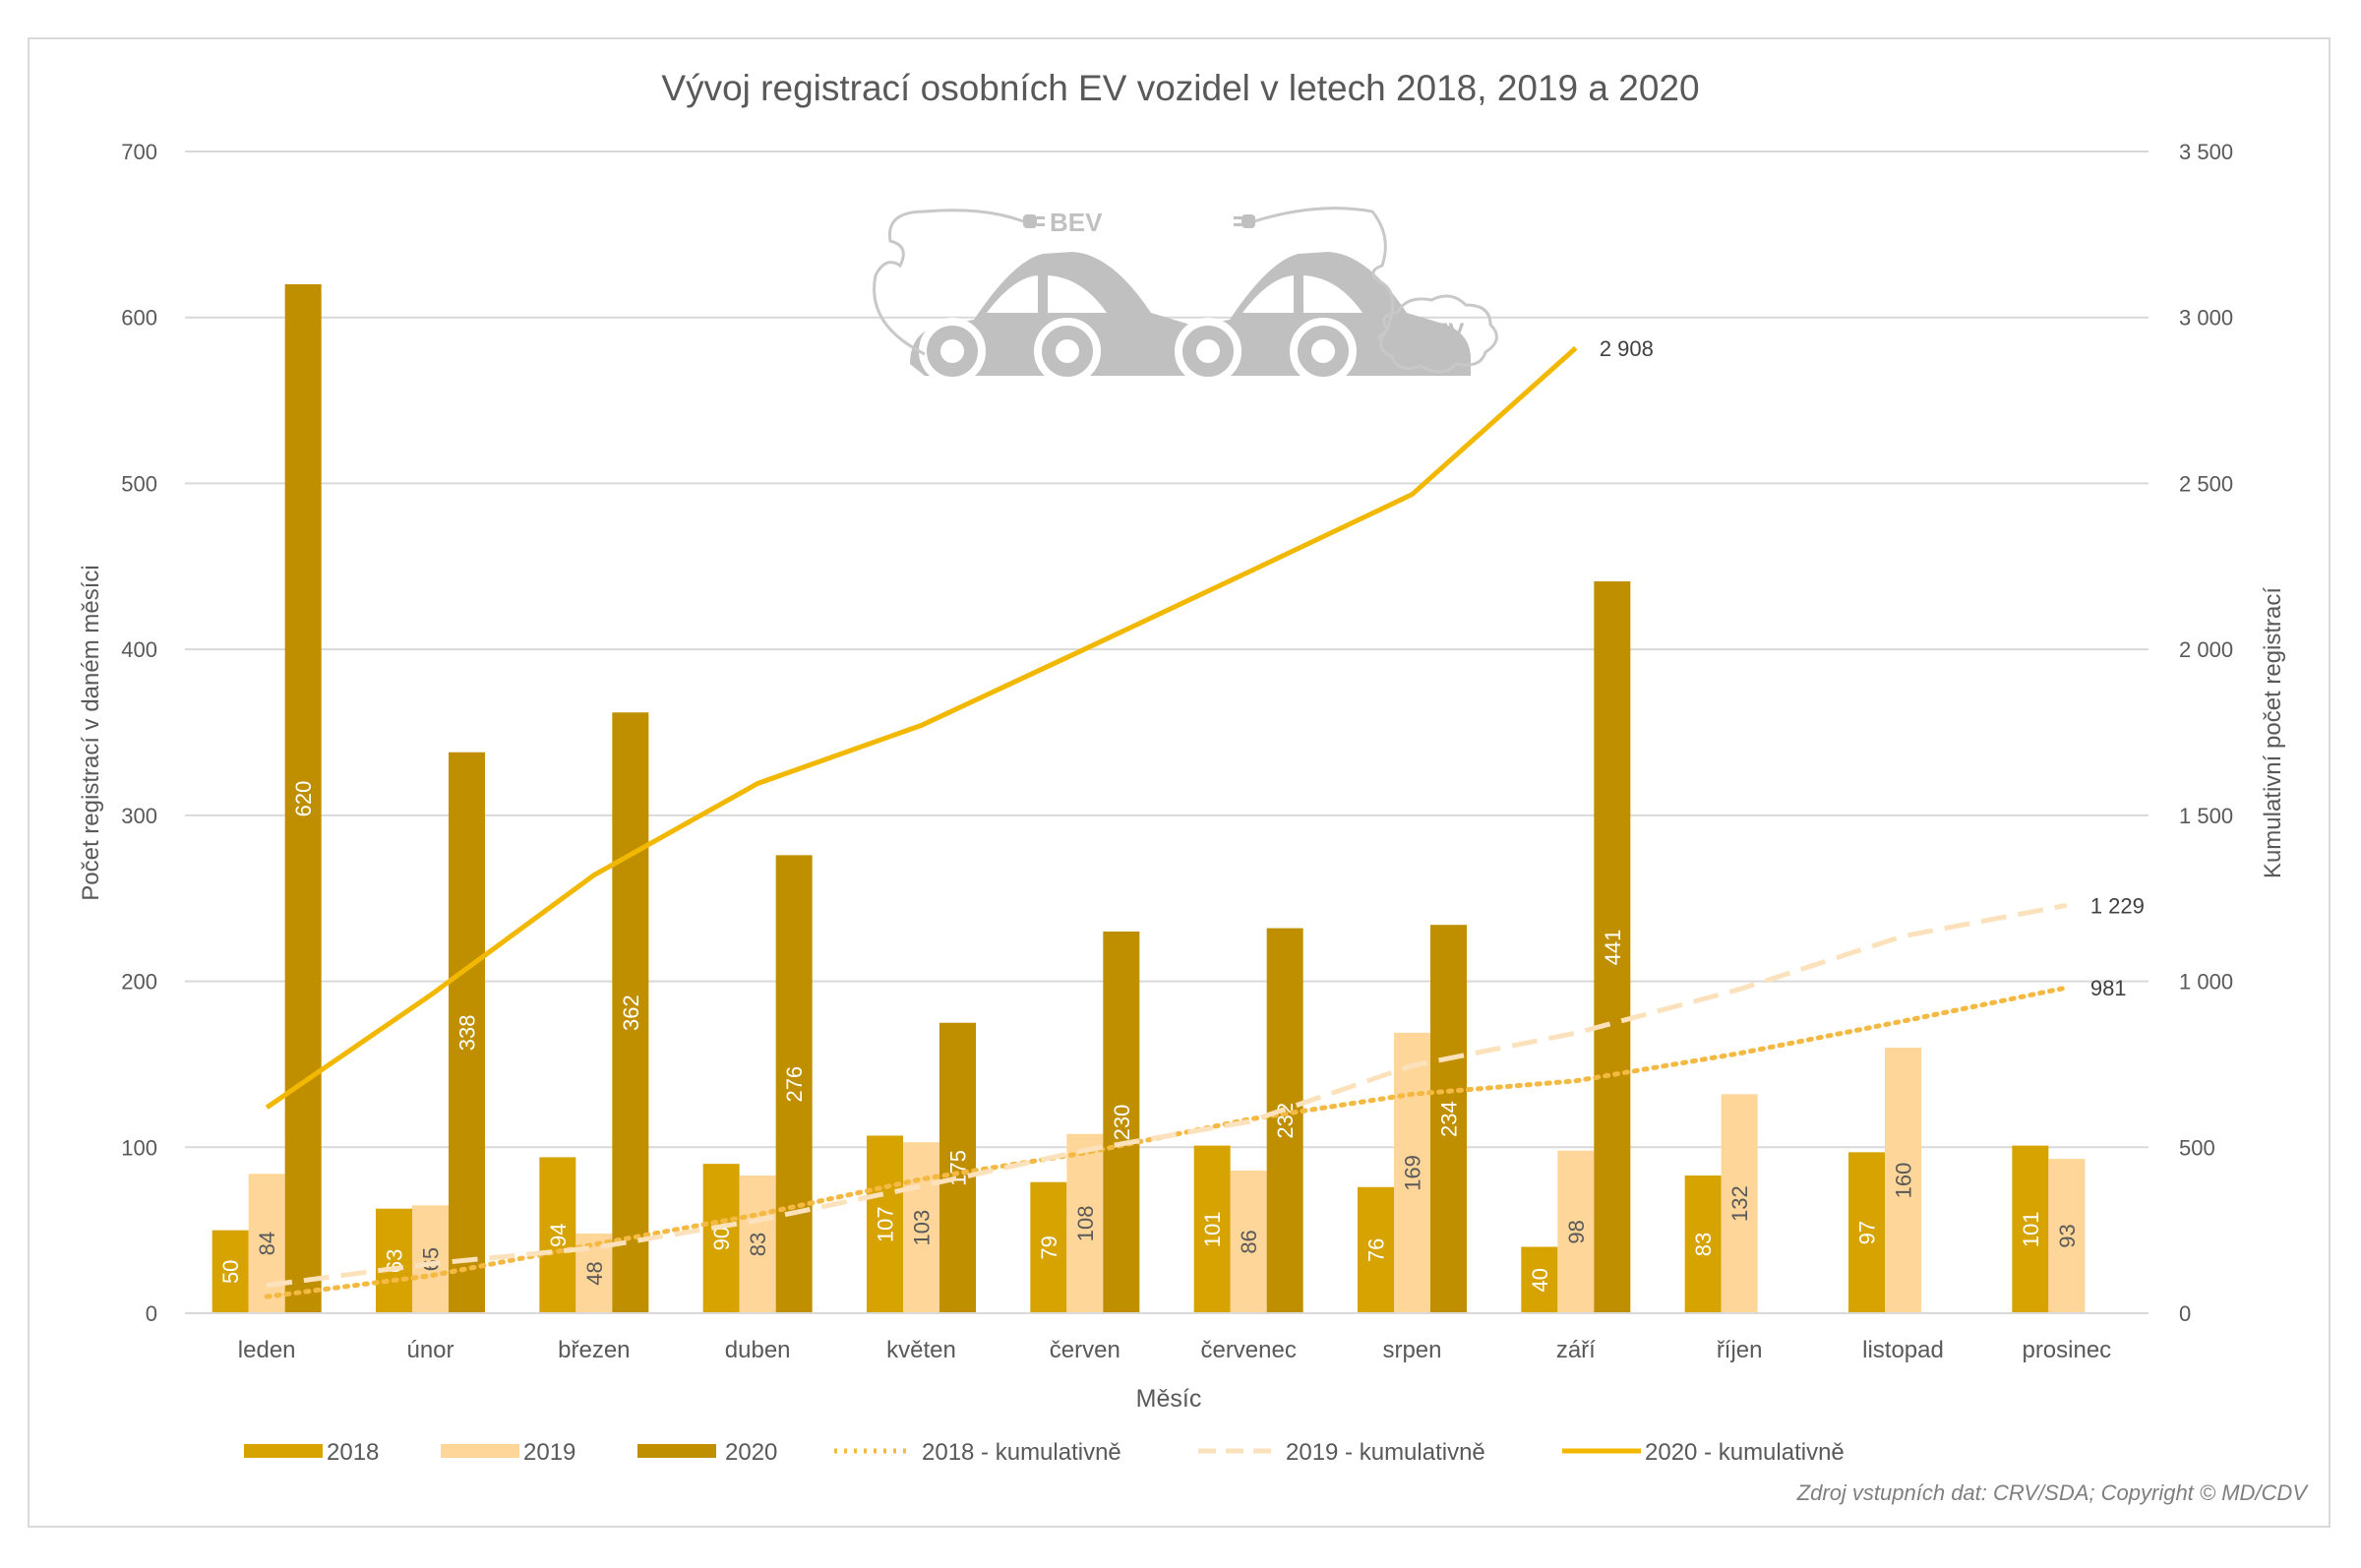 The width and height of the screenshot is (2361, 1568). I want to click on bar-data-label: 93, so click(2068, 1235).